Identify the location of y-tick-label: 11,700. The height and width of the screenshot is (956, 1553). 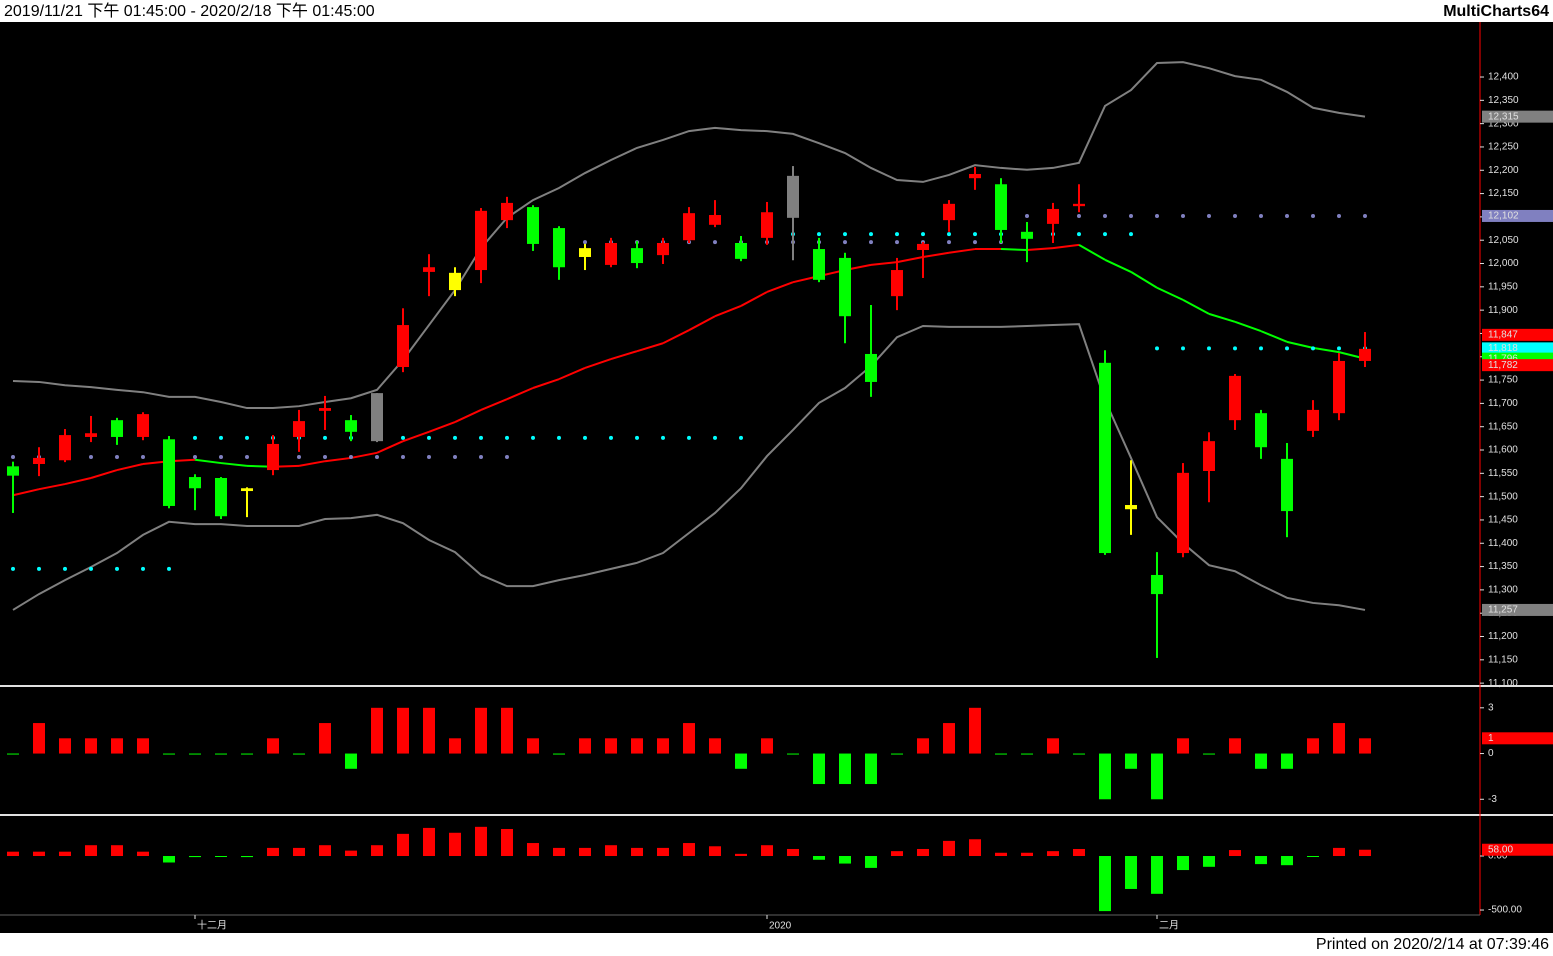
(1503, 403).